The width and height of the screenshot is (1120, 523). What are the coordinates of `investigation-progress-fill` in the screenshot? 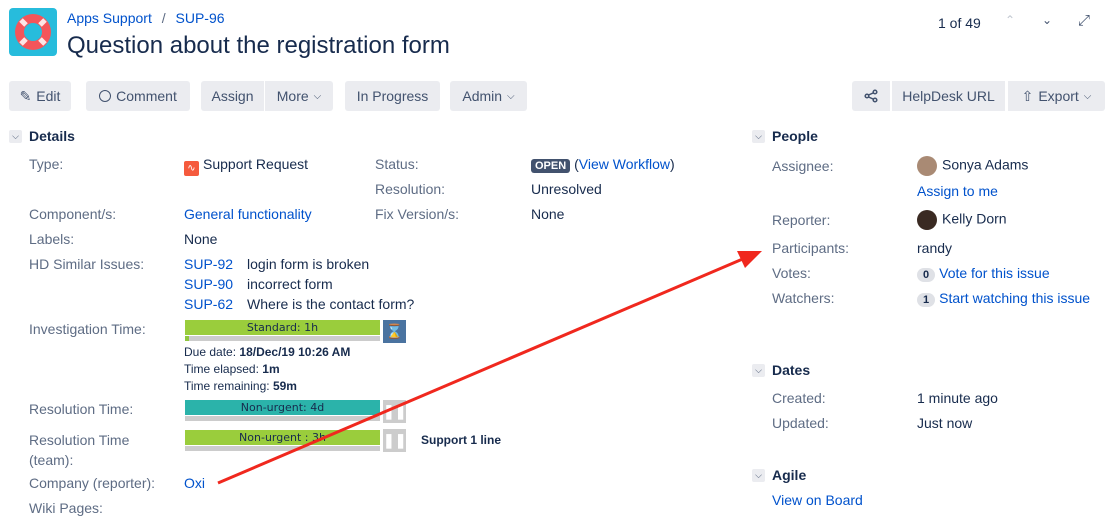 It's located at (187, 338).